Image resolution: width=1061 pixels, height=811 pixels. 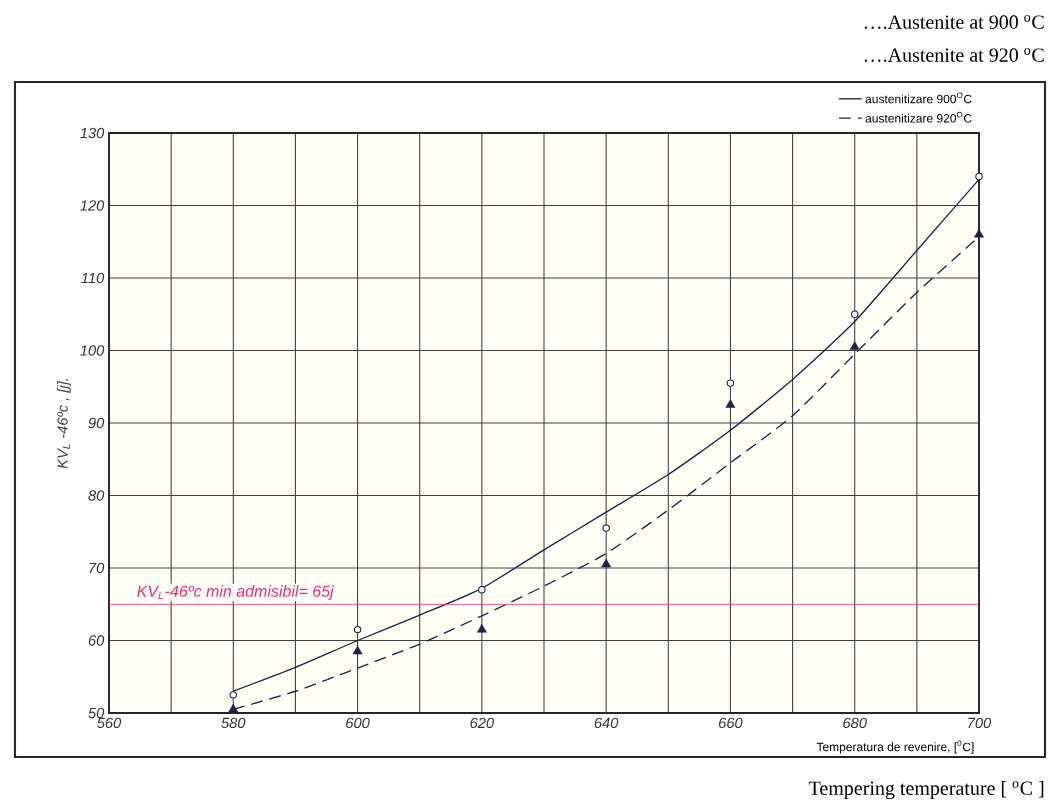 What do you see at coordinates (92, 350) in the screenshot?
I see `y-tick-label: 100` at bounding box center [92, 350].